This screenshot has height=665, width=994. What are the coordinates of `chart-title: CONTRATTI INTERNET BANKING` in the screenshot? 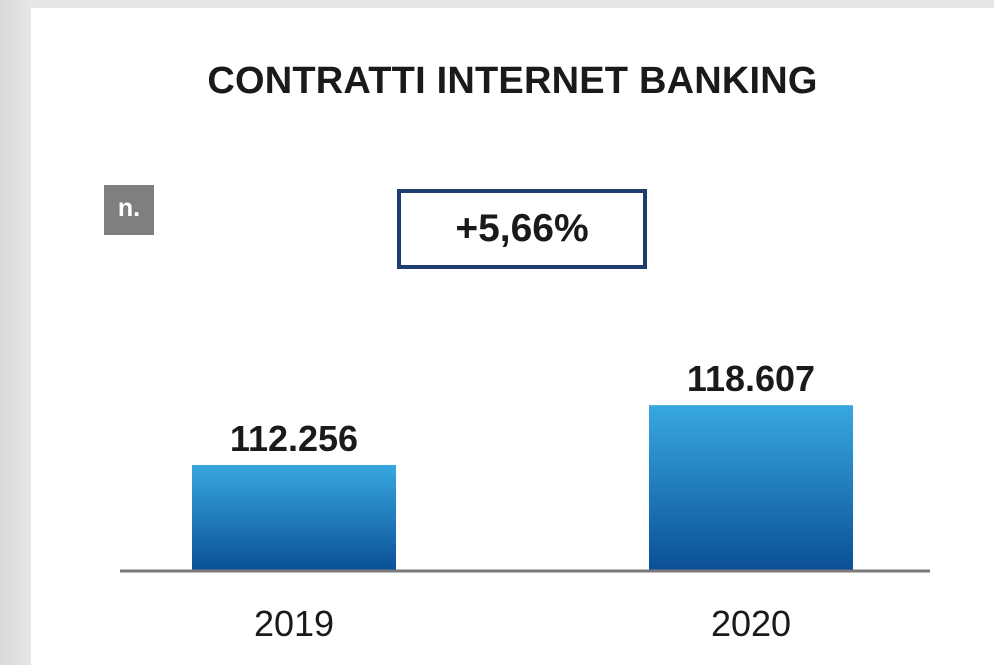 It's located at (512, 81).